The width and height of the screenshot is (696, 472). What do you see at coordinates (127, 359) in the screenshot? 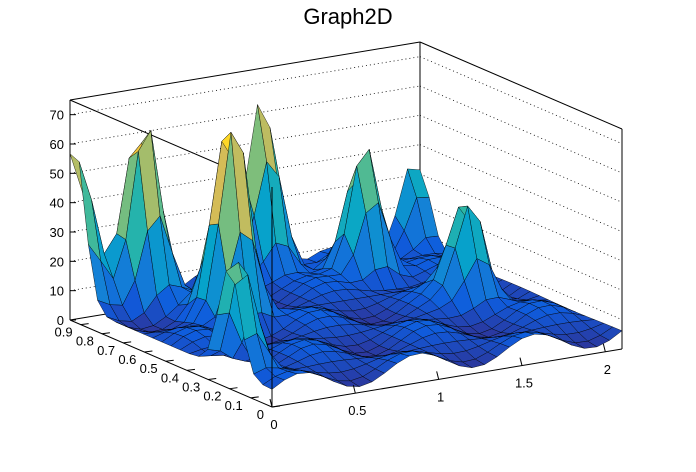
I see `y-tick-label: 0.6` at bounding box center [127, 359].